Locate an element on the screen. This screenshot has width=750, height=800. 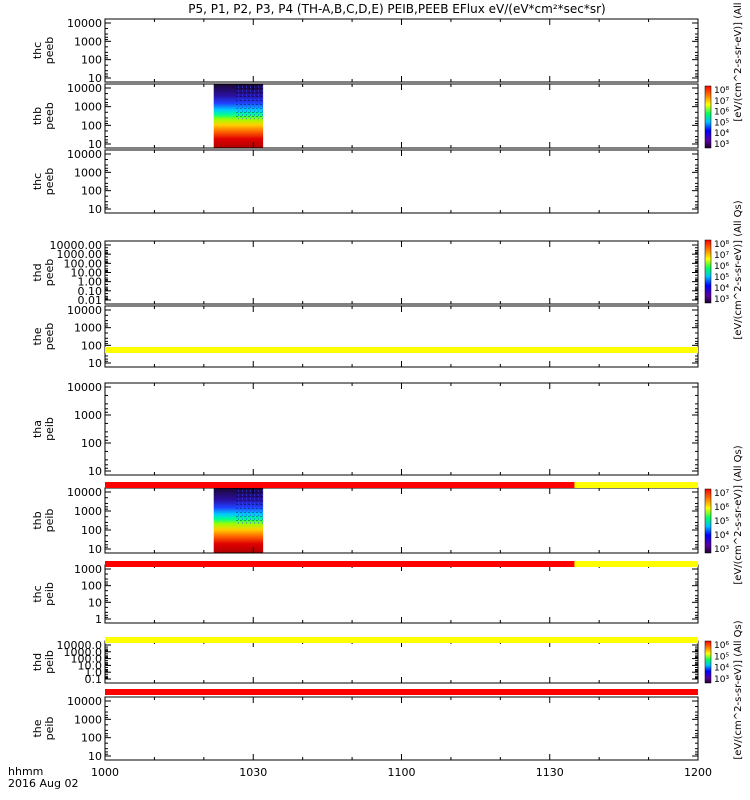
panel-thb-peib: 10000 1000 100 10 thbpeib is located at coordinates (365, 521).